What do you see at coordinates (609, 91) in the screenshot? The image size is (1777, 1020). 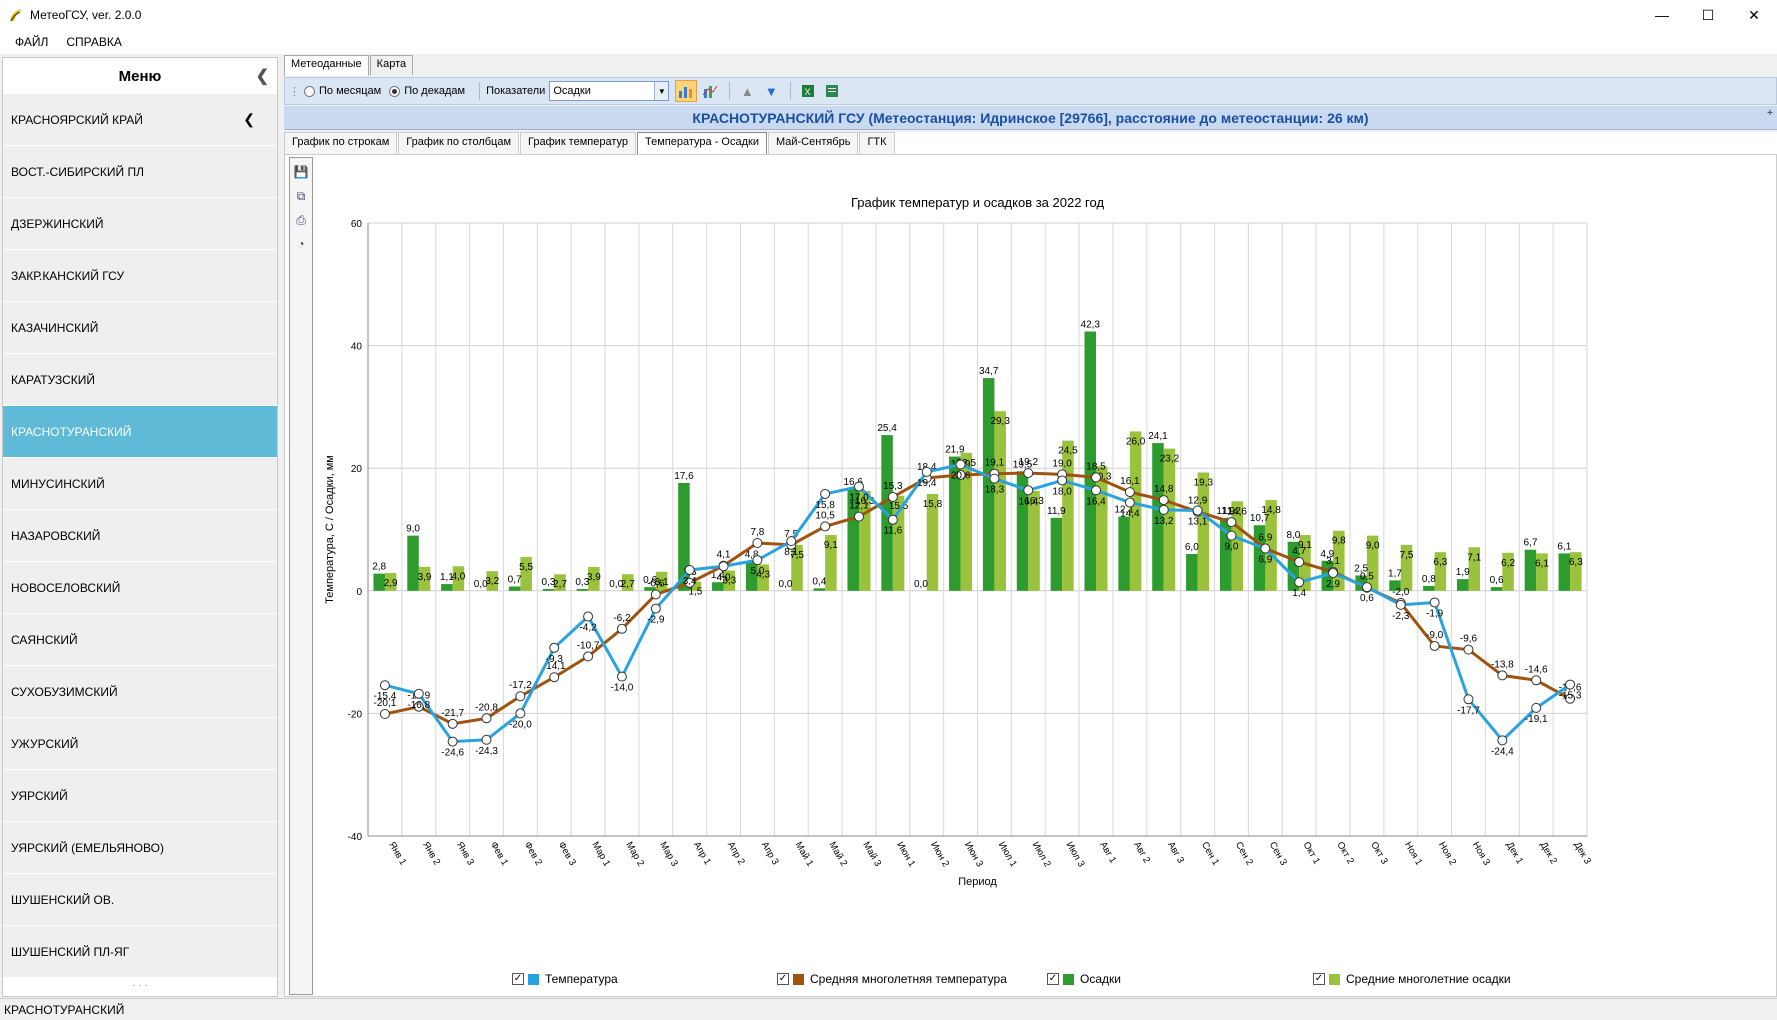 I see `indicator-select: Осадки ▼` at bounding box center [609, 91].